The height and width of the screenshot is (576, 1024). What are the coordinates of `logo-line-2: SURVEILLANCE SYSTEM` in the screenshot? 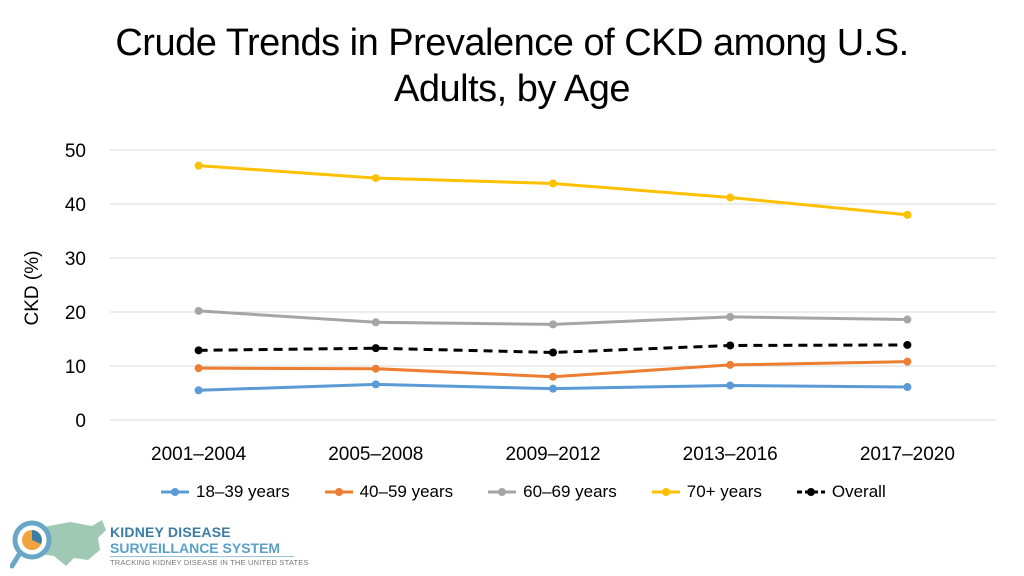 It's located at (195, 548).